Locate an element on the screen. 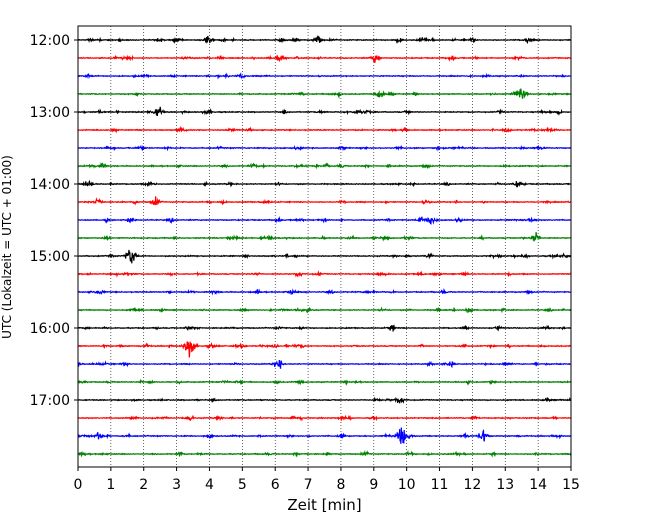  y-tick-label-1300: 13:00 is located at coordinates (50, 113).